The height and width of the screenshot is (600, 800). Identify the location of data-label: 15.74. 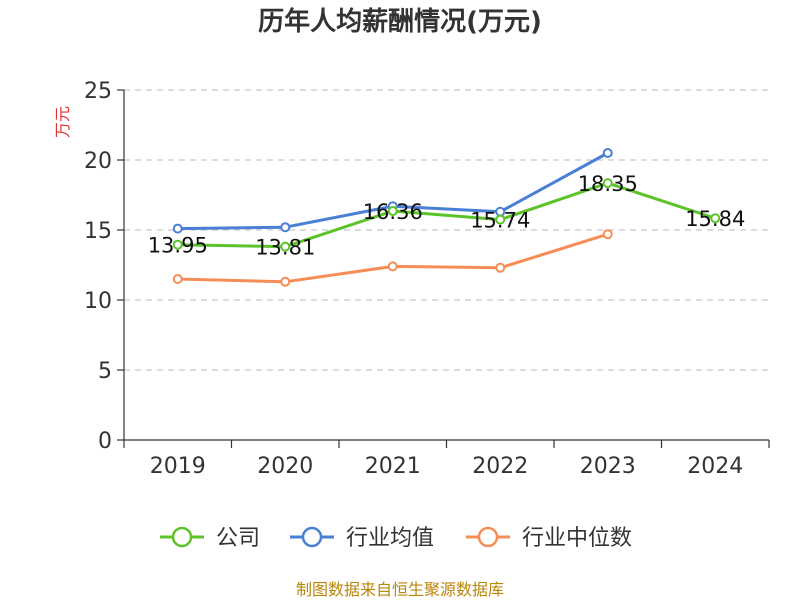
(500, 221).